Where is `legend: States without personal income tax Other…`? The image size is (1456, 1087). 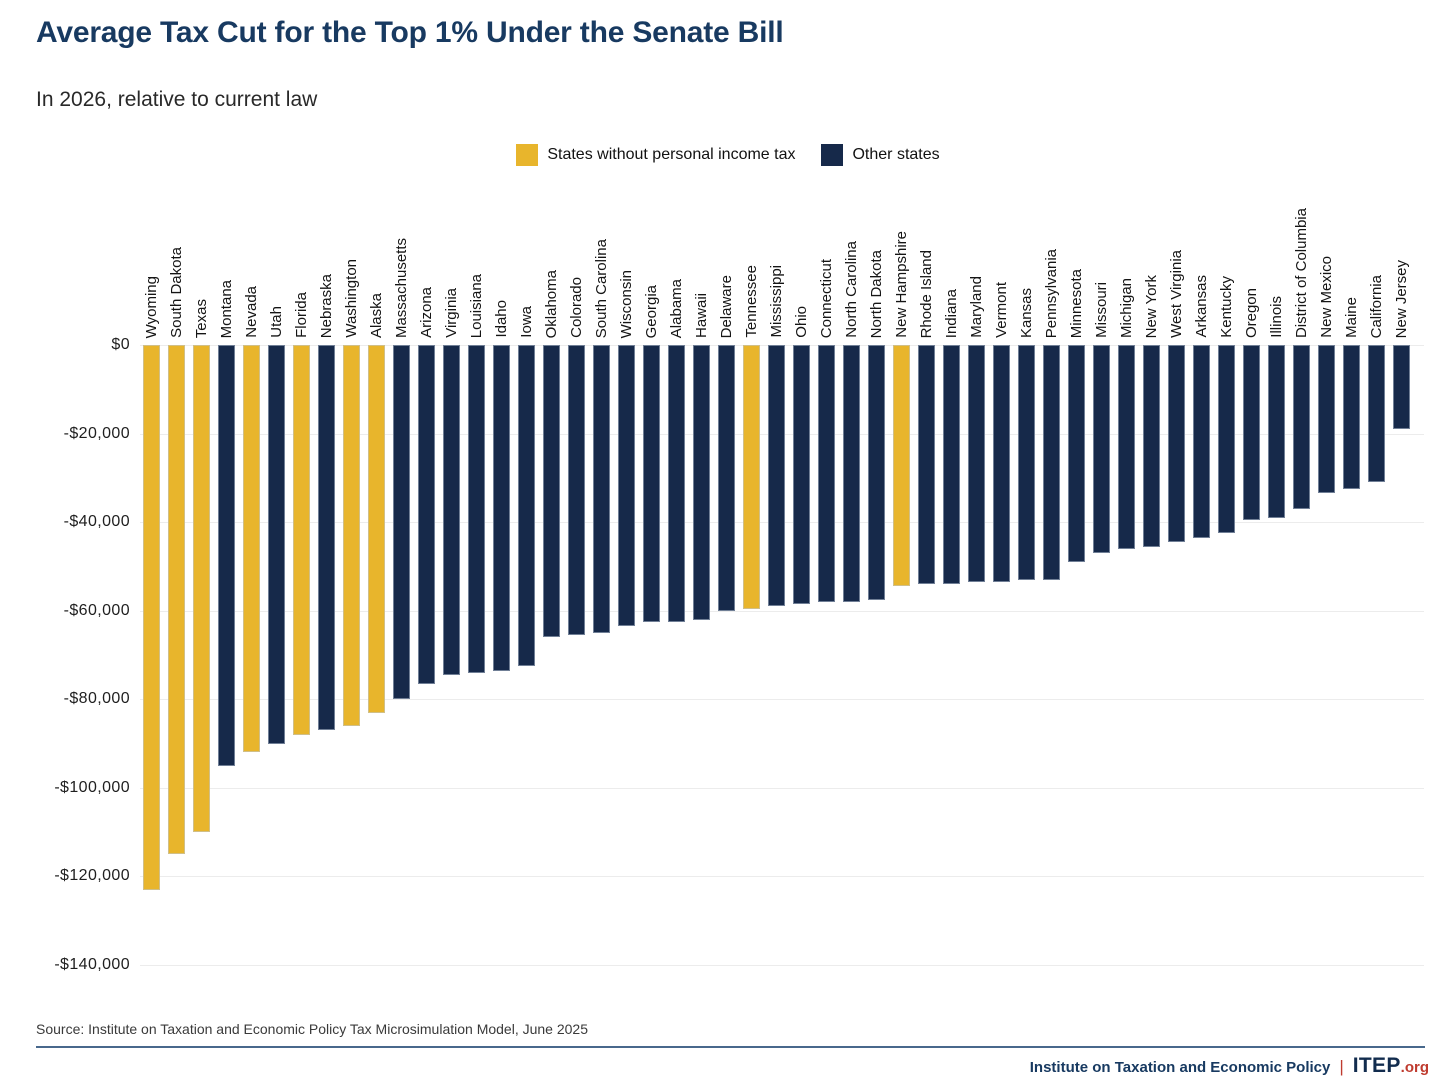
legend: States without personal income tax Other… is located at coordinates (728, 155).